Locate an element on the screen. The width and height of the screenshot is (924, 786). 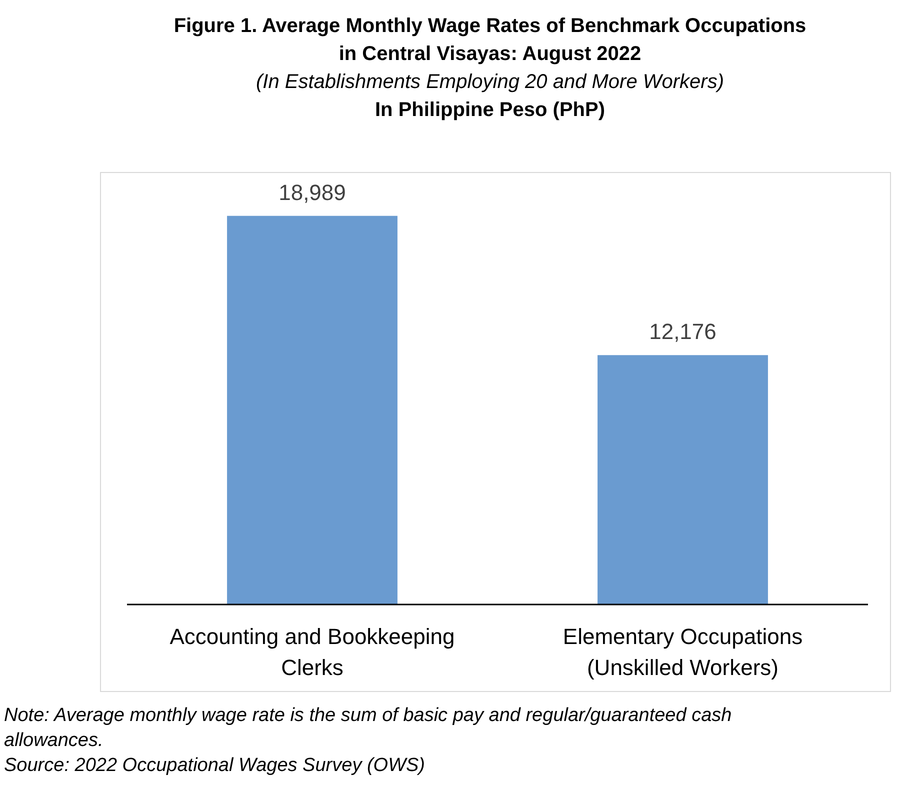
x-tick-label: Elementary Occupations (Unskilled Workers) is located at coordinates (682, 652).